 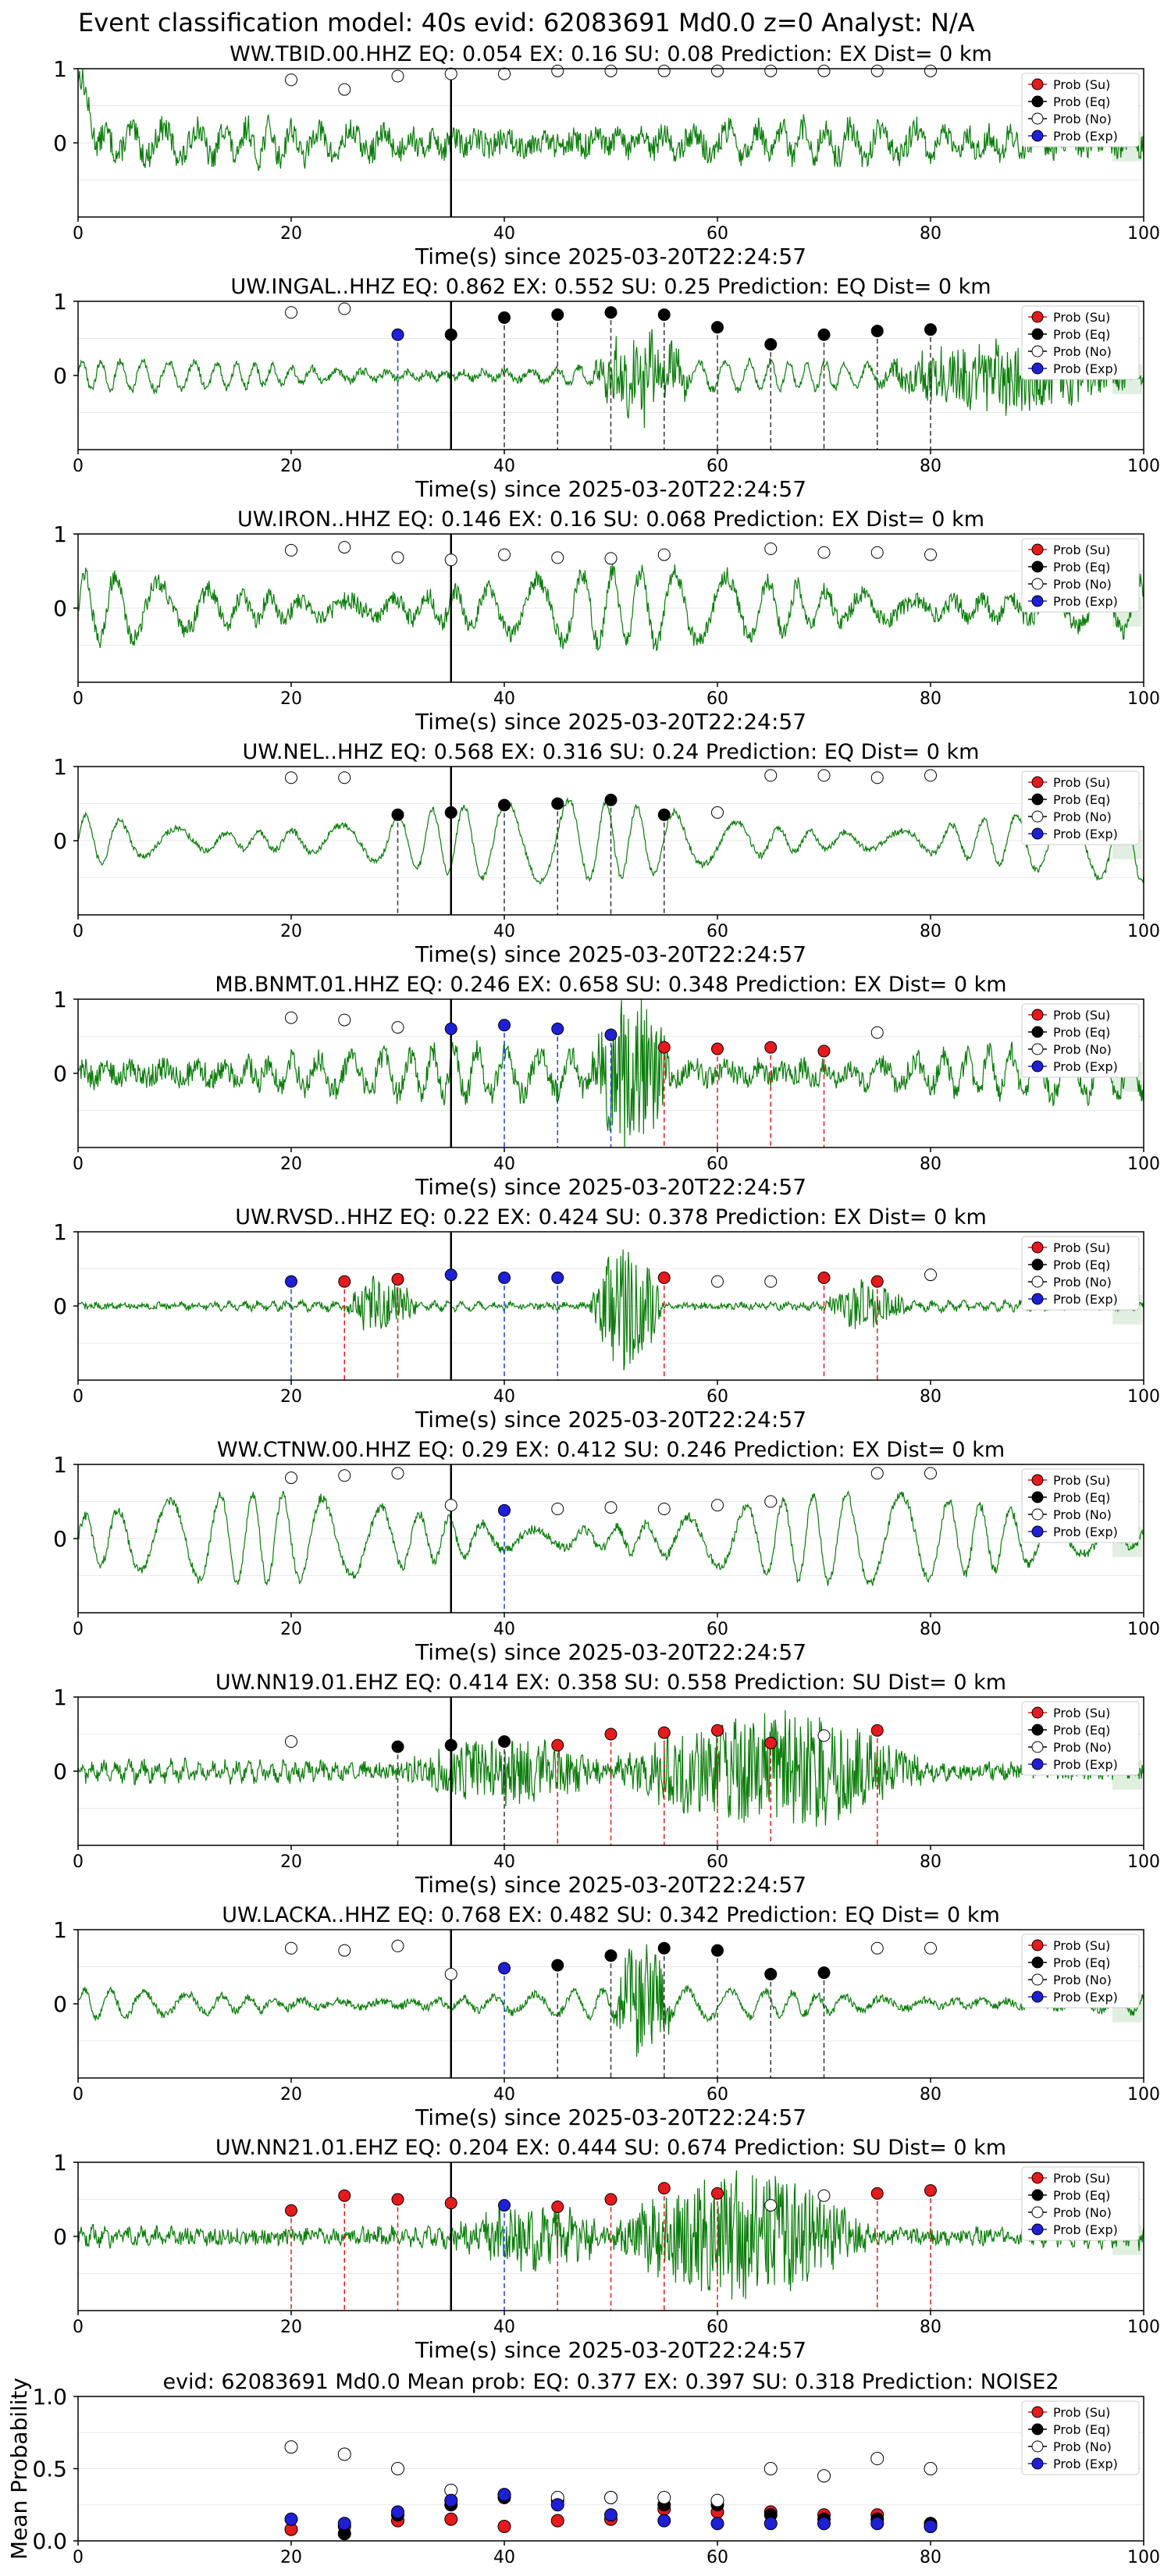 What do you see at coordinates (78, 2095) in the screenshot?
I see `x-tick-label: 0` at bounding box center [78, 2095].